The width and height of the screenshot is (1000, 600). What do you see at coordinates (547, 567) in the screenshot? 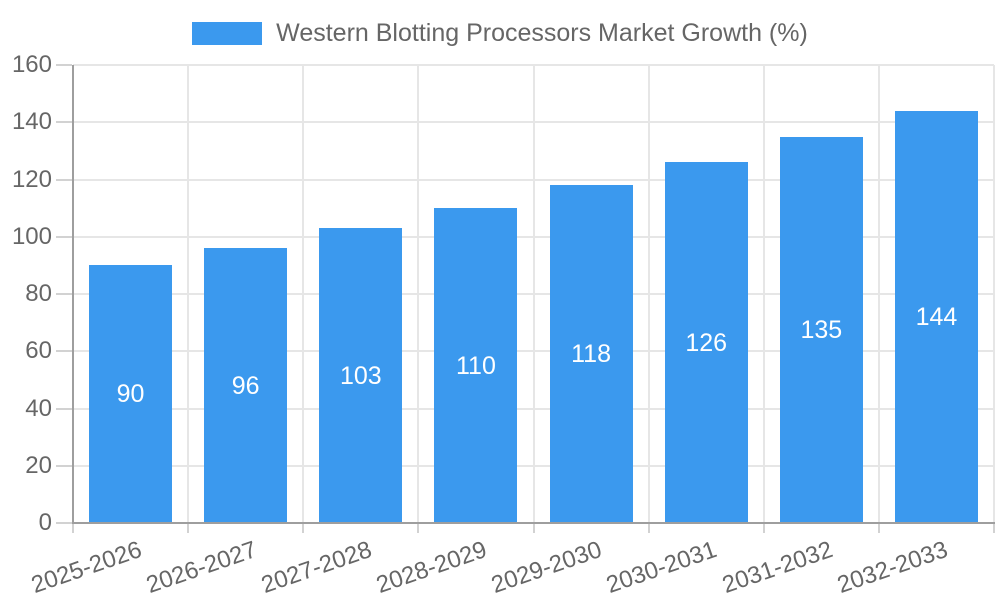
I see `x-axis-tick-label: 2029-2030` at bounding box center [547, 567].